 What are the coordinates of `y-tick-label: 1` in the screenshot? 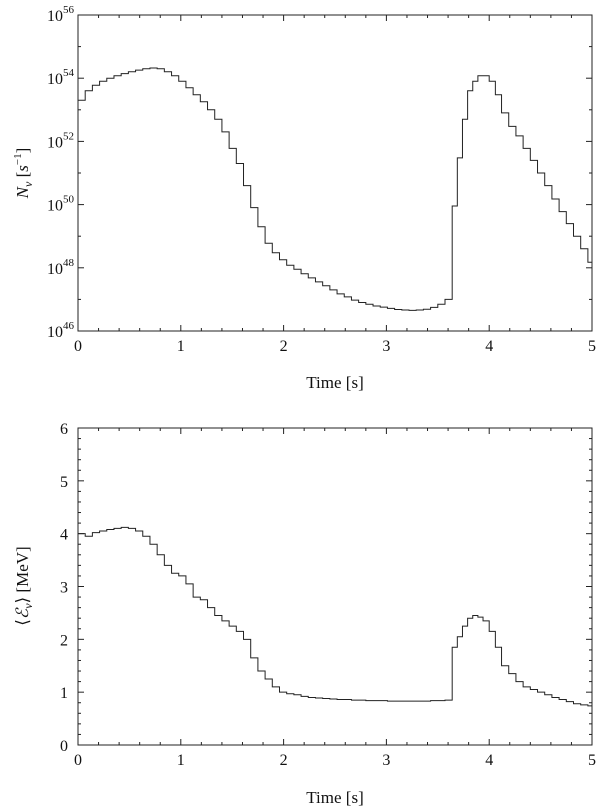 It's located at (64, 693).